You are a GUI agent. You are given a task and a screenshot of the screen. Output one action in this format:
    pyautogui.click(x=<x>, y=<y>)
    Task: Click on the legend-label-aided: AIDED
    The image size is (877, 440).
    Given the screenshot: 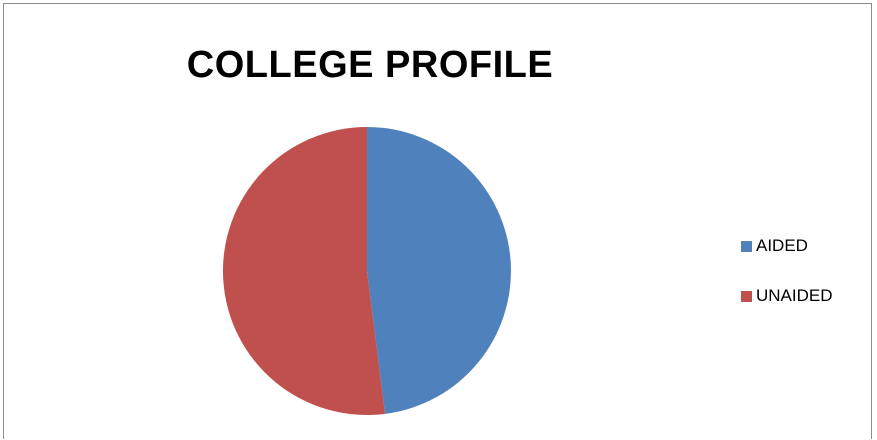 What is the action you would take?
    pyautogui.click(x=782, y=245)
    